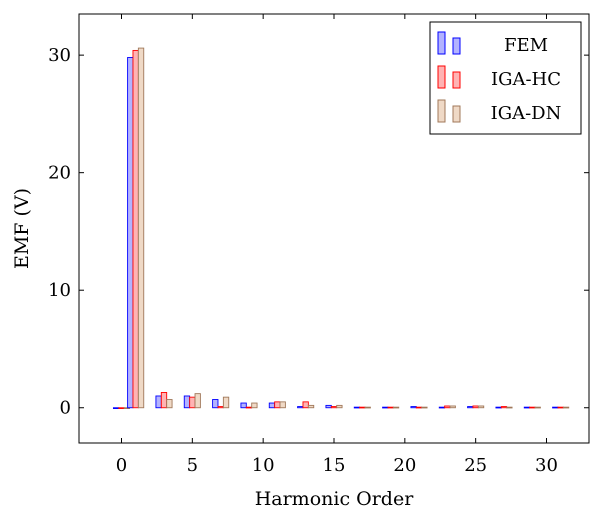 This screenshot has height=512, width=591. I want to click on legend-label: IGA-DN, so click(526, 113).